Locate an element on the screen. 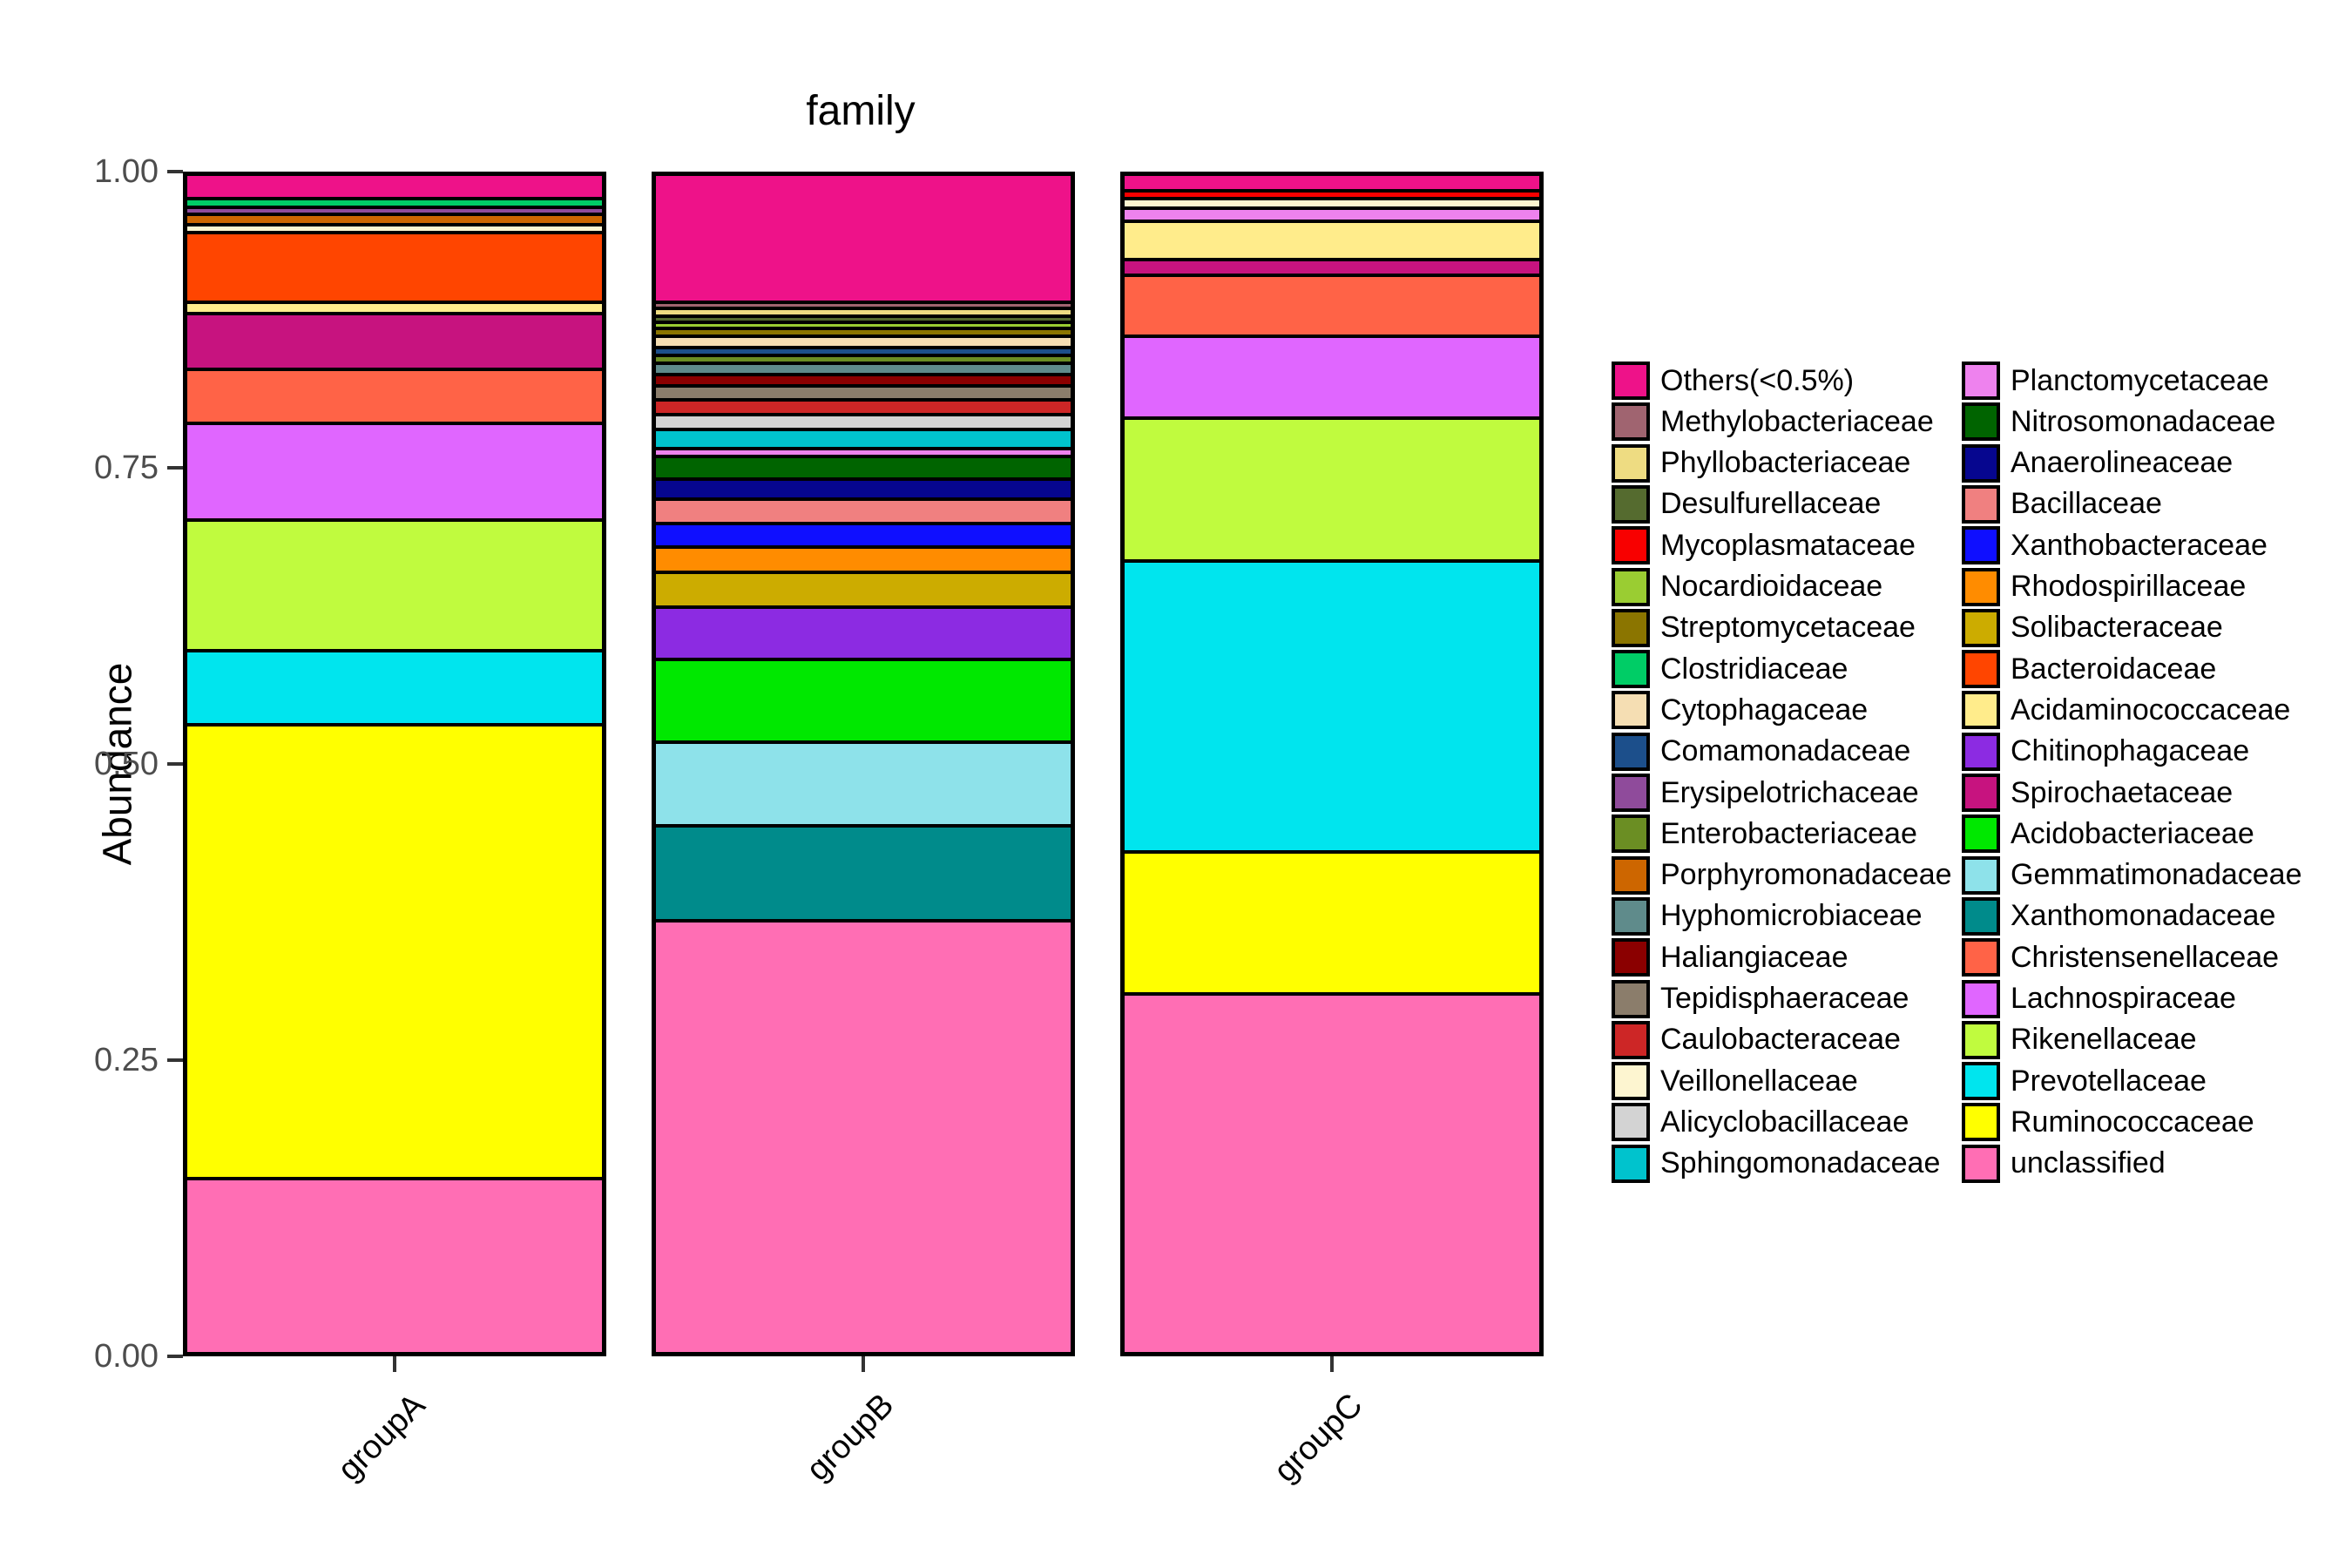  legend-label: Acidobacteriaceae is located at coordinates (2132, 833).